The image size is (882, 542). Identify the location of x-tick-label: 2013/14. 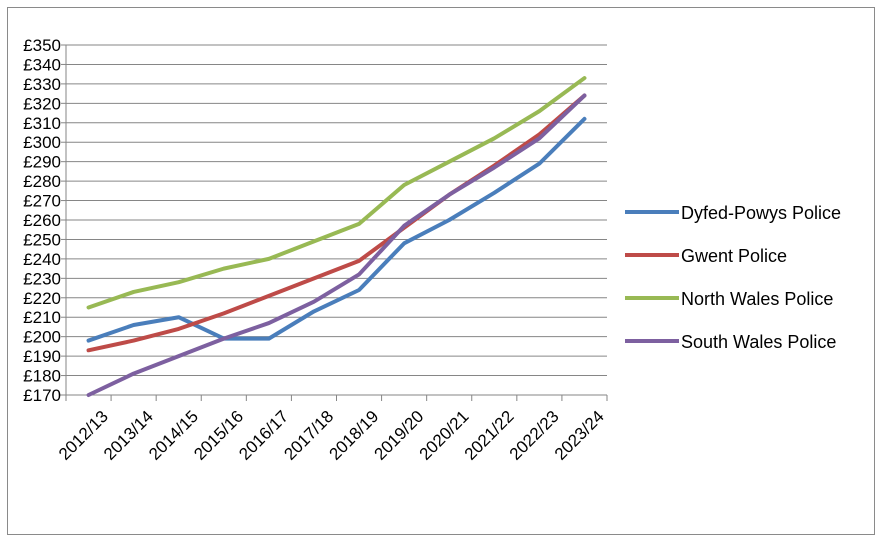
(128, 435).